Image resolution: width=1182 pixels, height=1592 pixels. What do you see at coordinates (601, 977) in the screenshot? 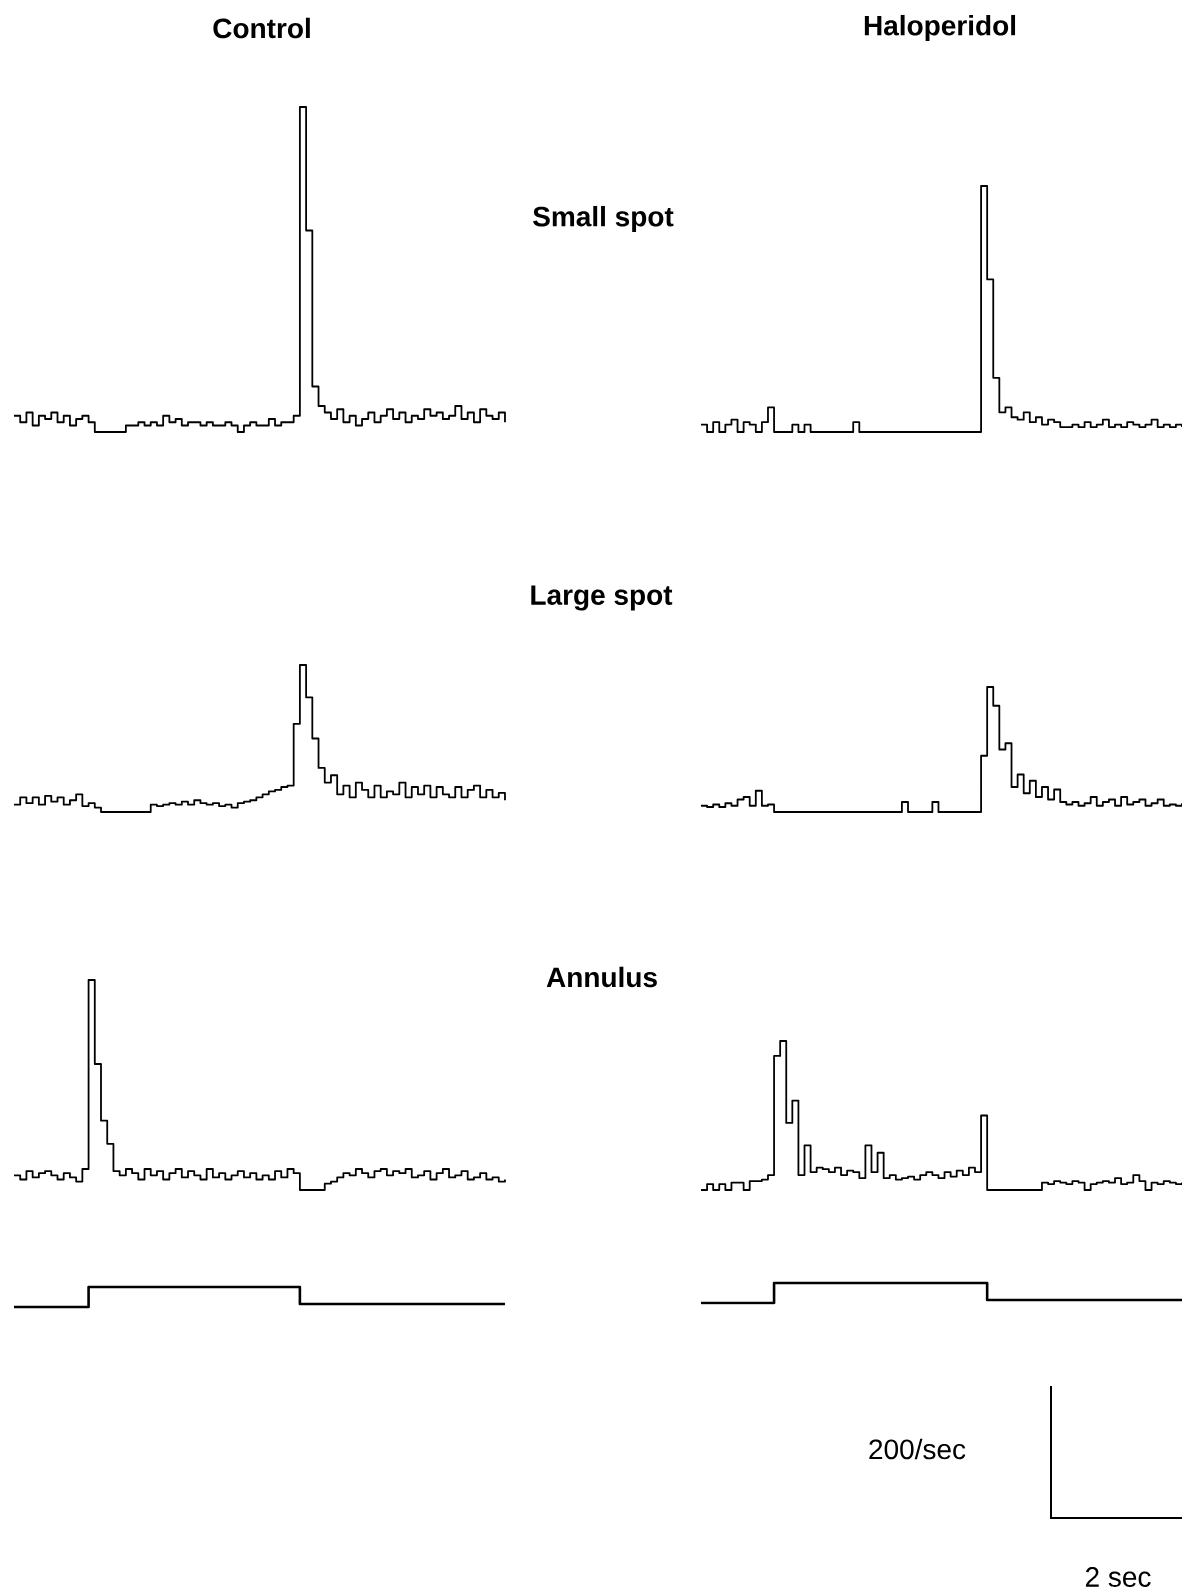
I see `text: Annulus` at bounding box center [601, 977].